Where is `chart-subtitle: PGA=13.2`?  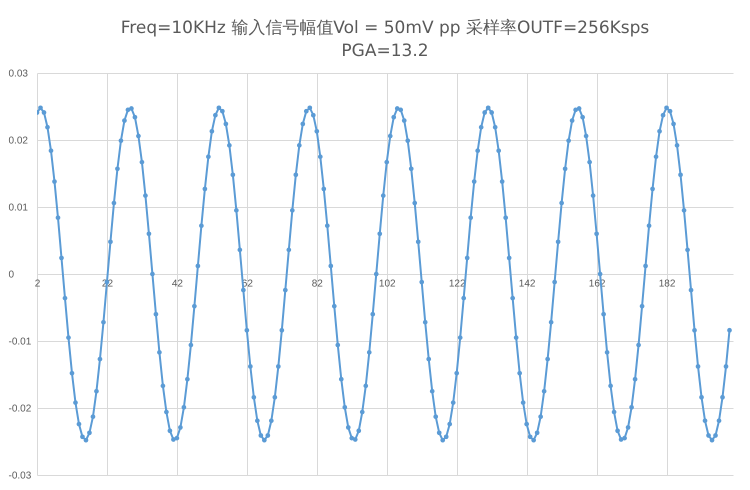
chart-subtitle: PGA=13.2 is located at coordinates (385, 51).